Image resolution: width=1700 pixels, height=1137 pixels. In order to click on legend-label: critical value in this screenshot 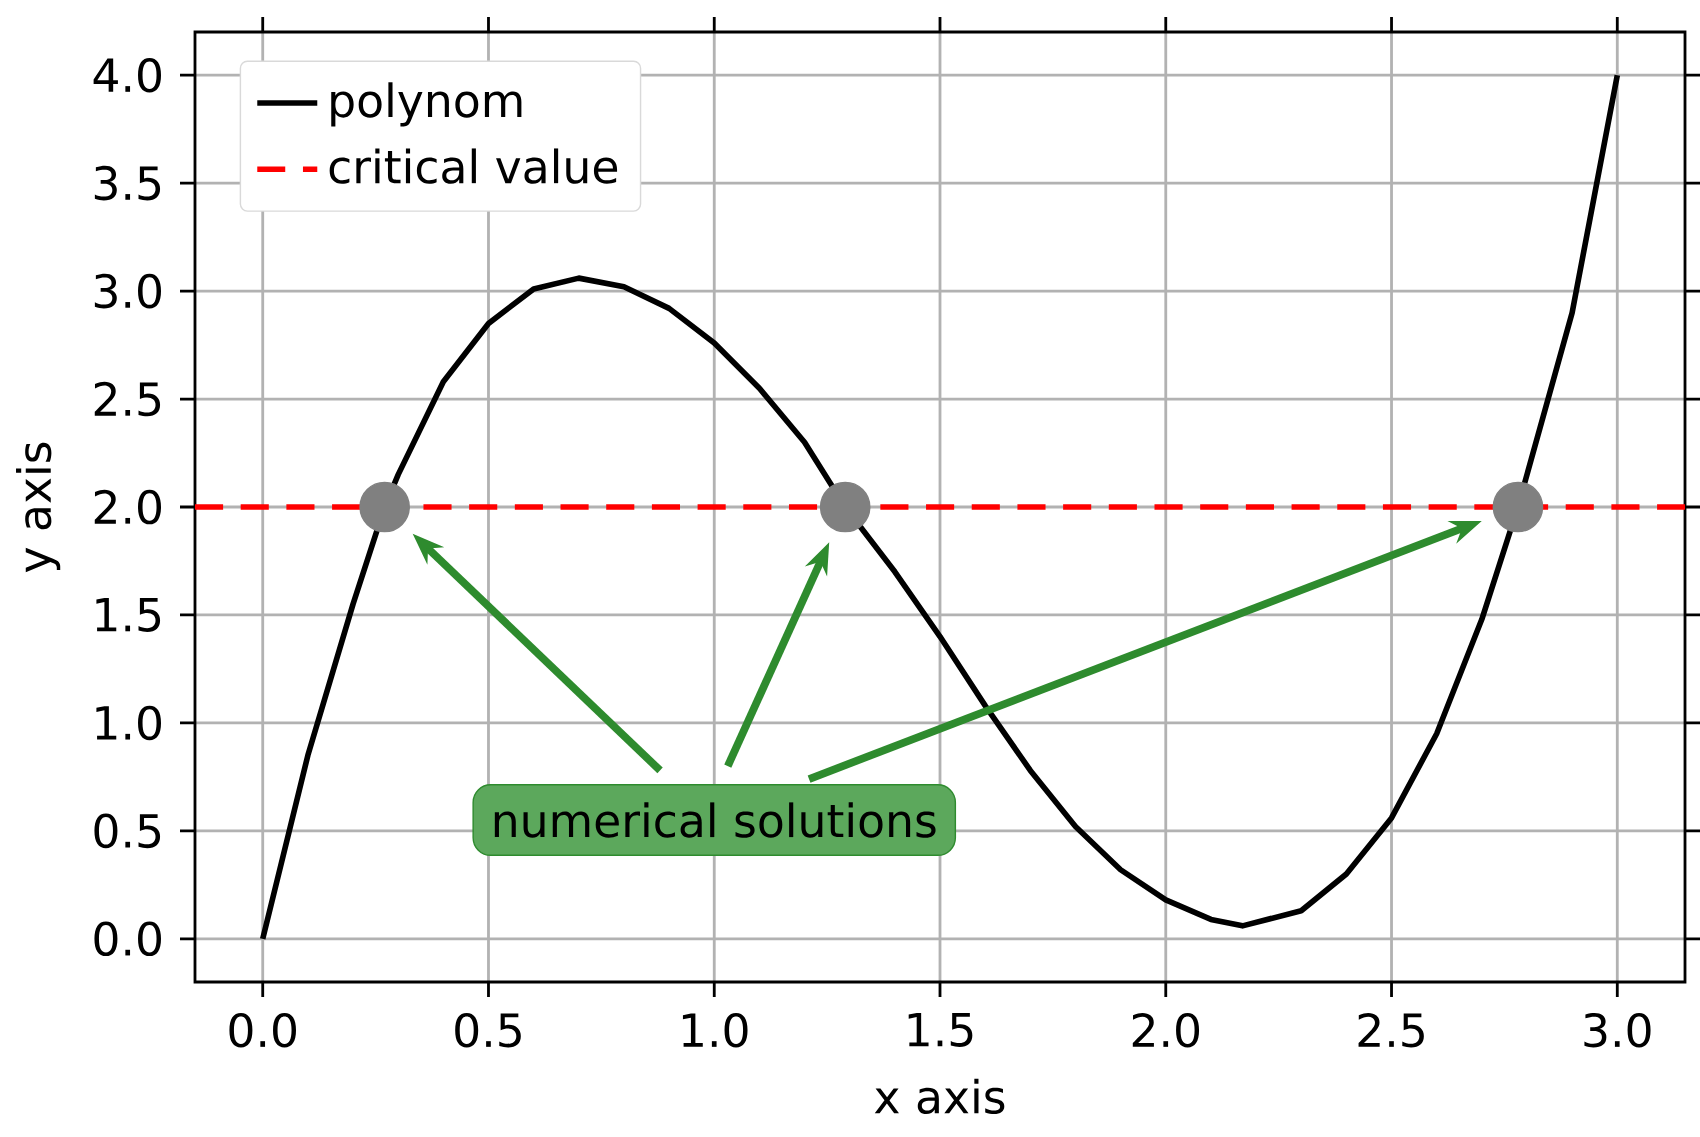, I will do `click(473, 166)`.